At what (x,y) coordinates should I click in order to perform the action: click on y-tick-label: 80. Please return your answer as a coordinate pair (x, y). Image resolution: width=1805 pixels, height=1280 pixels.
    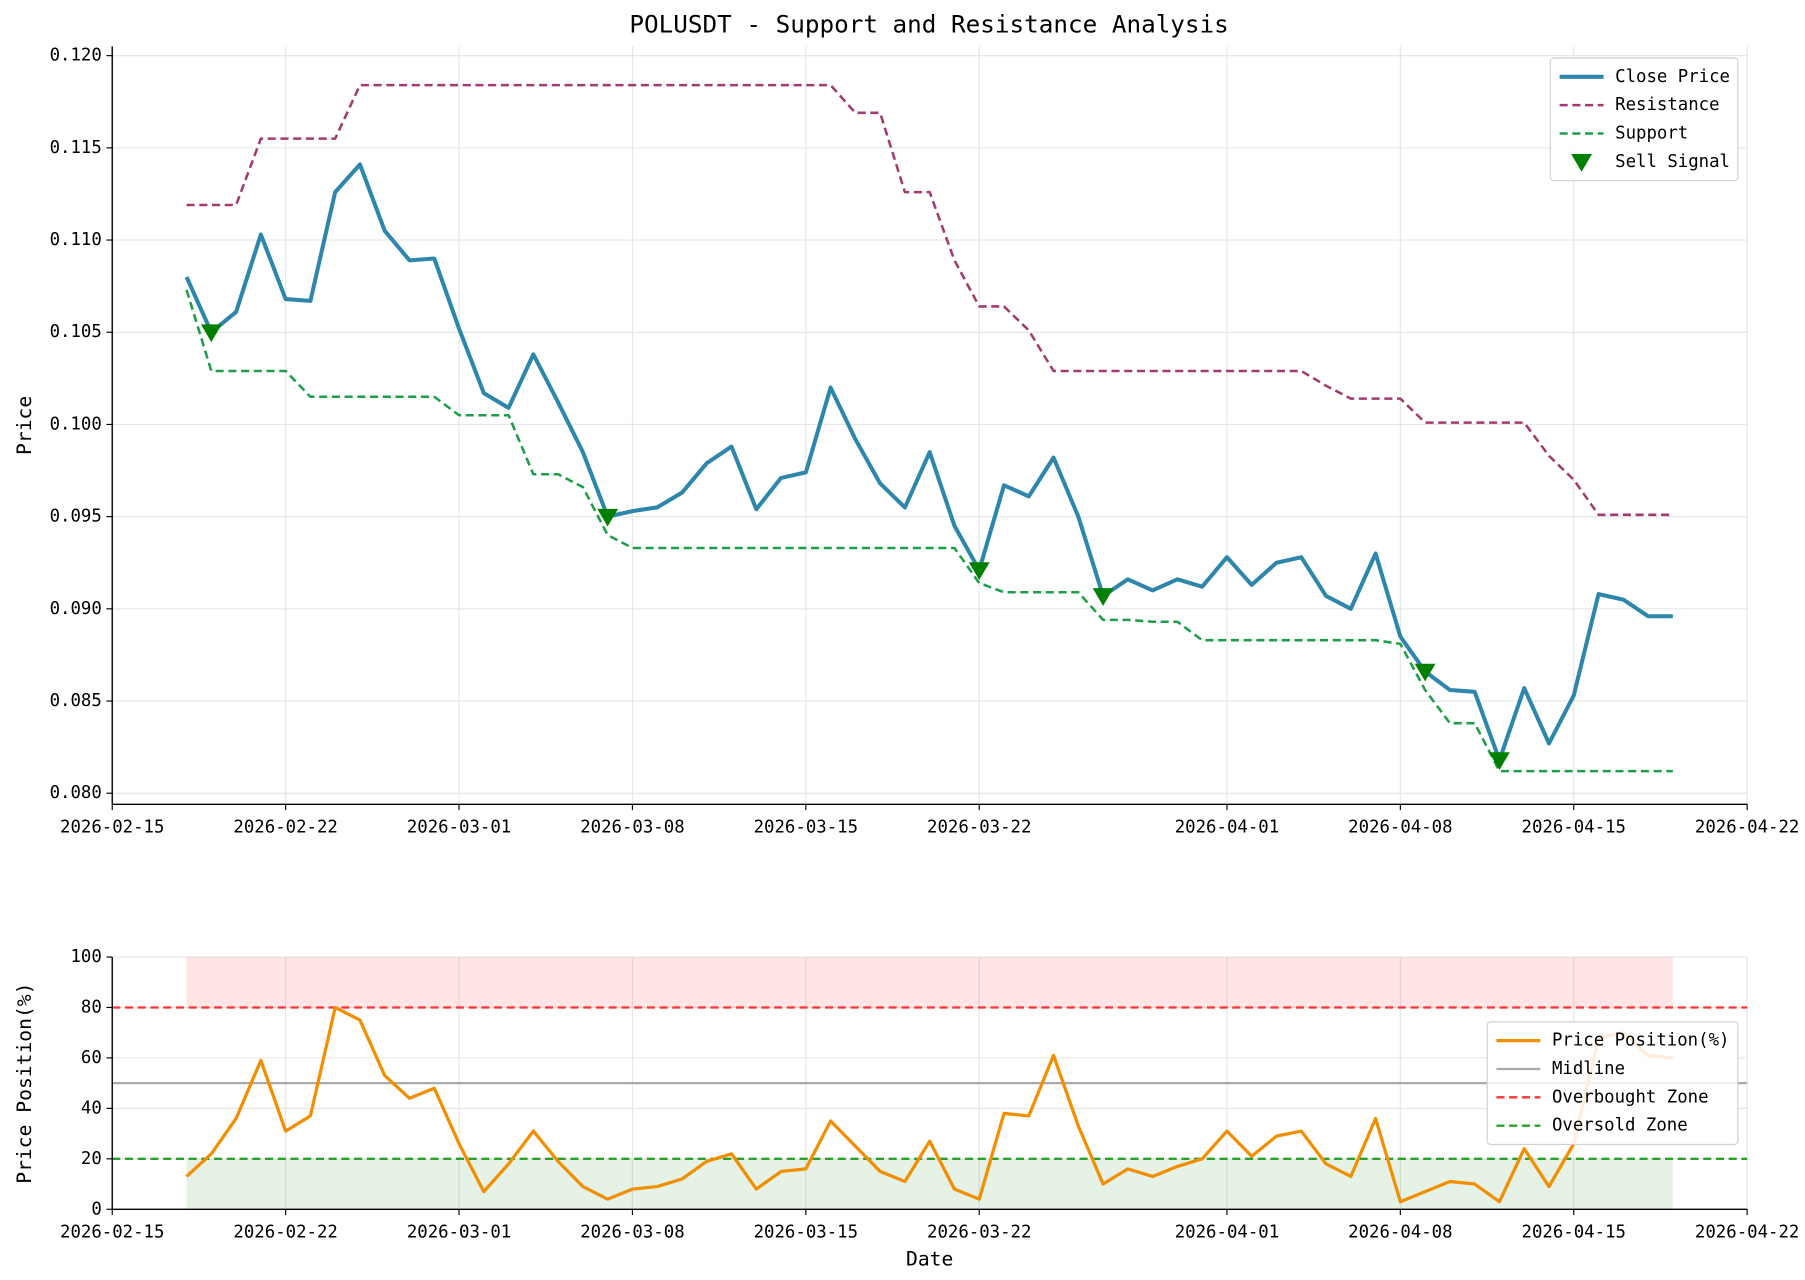
    Looking at the image, I should click on (91, 1007).